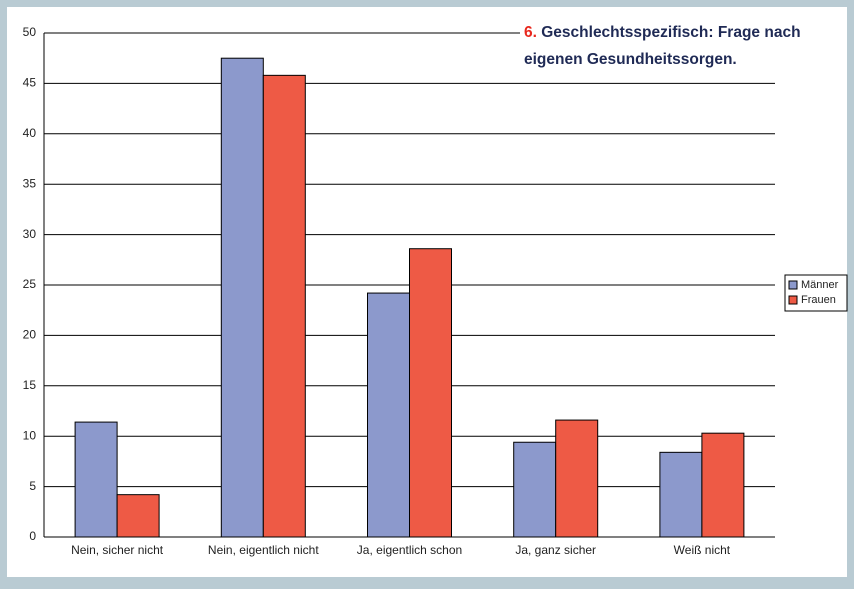  Describe the element at coordinates (30, 335) in the screenshot. I see `y-tick-label: 20` at that location.